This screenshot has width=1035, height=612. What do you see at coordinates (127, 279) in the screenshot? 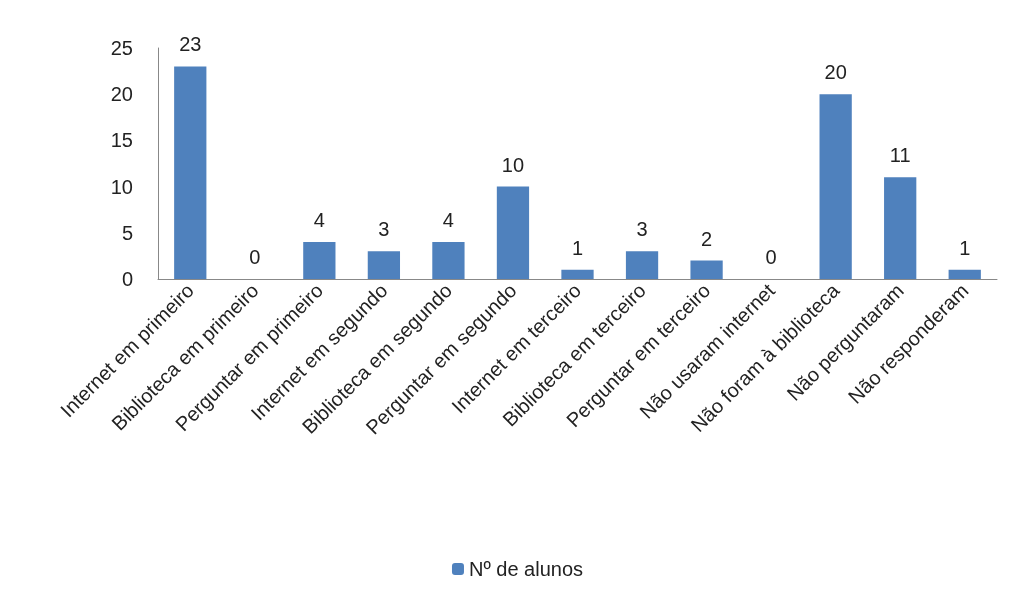
I see `y-tick-label: 0` at bounding box center [127, 279].